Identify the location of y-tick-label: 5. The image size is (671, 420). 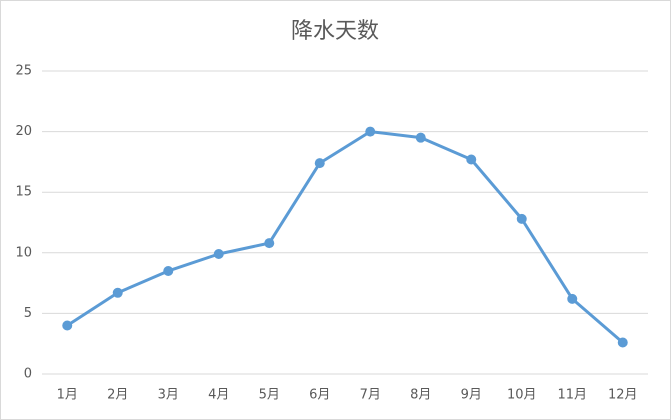
(28, 313).